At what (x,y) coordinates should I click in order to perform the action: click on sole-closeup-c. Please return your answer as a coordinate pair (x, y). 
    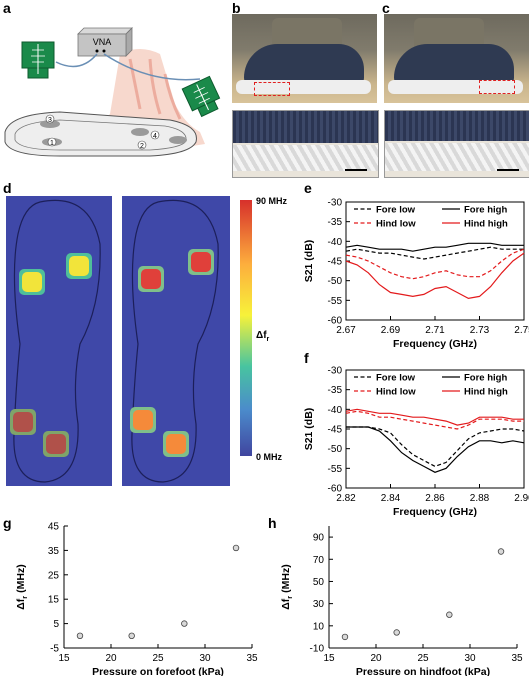
    Looking at the image, I should click on (456, 144).